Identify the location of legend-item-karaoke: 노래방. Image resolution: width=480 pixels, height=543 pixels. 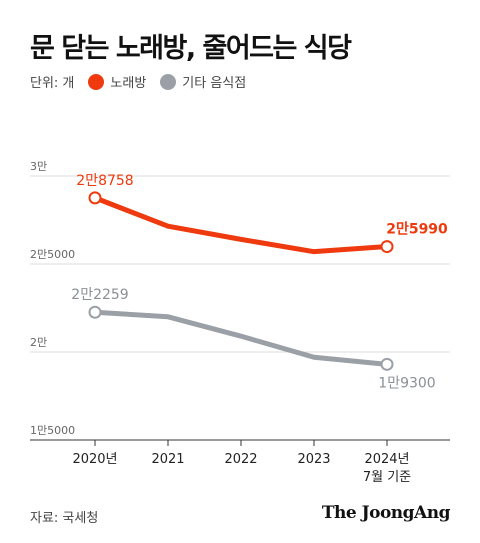
(117, 81).